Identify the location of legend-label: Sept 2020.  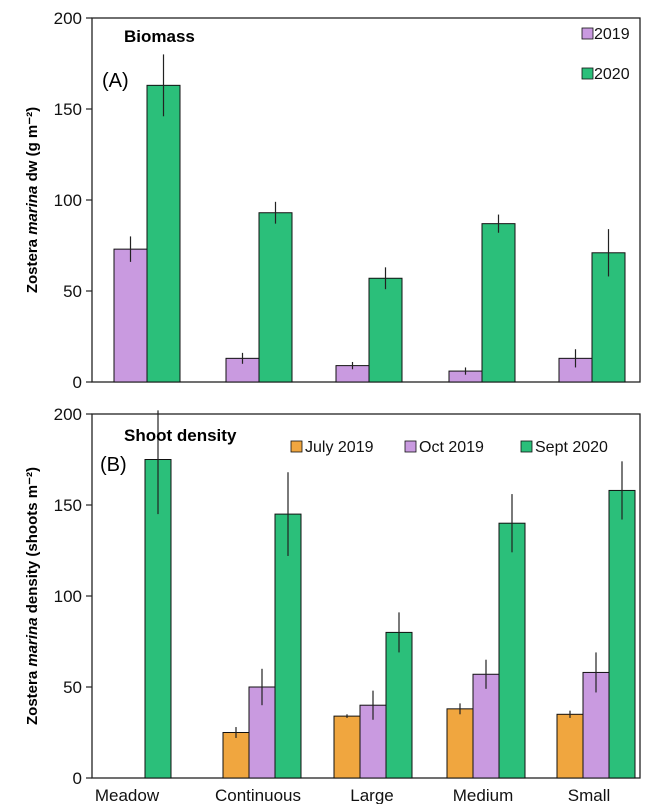
(571, 447).